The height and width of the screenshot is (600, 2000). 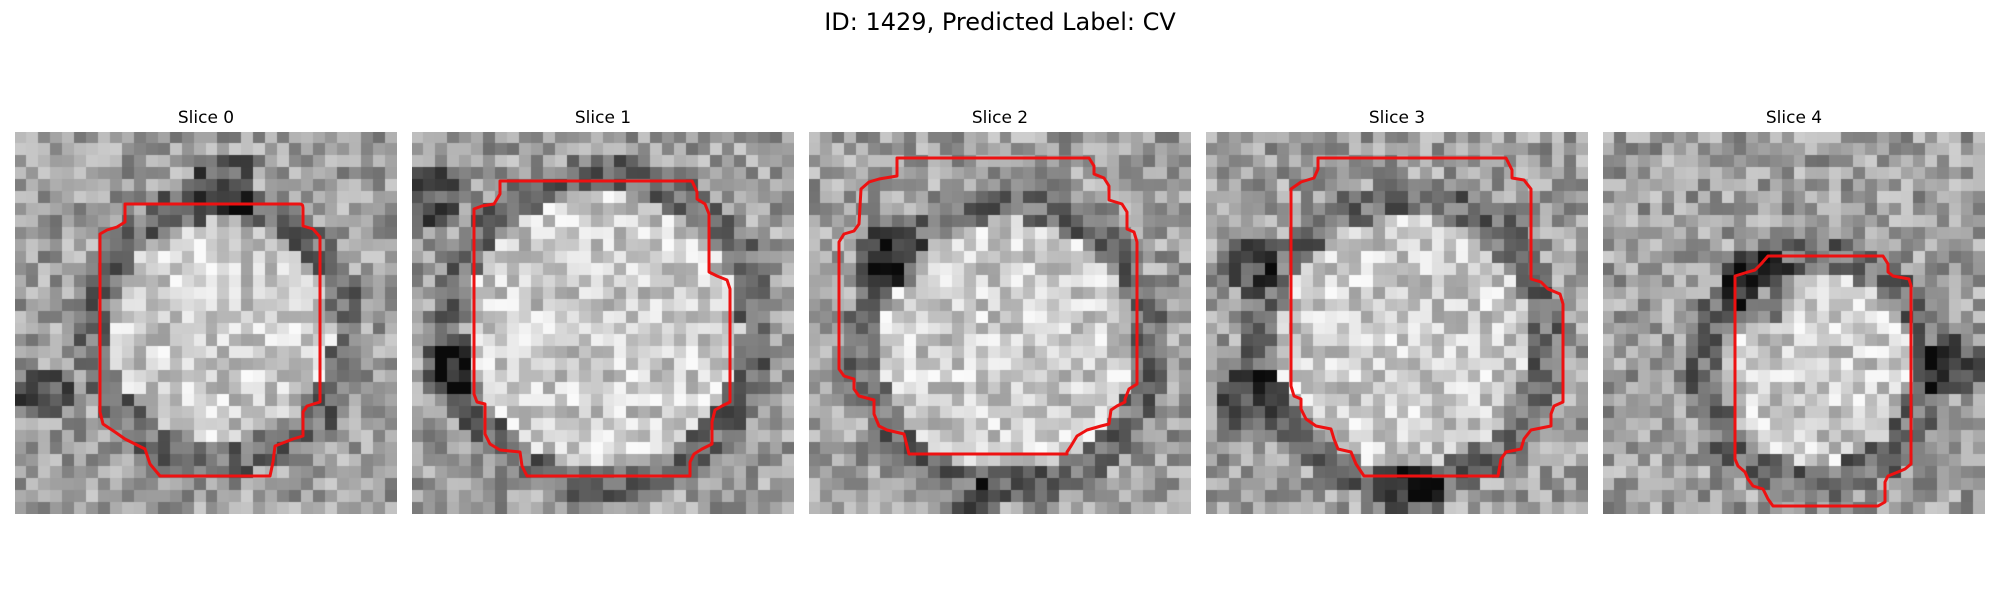 I want to click on slice-panel-3: Slice 3, so click(x=1397, y=311).